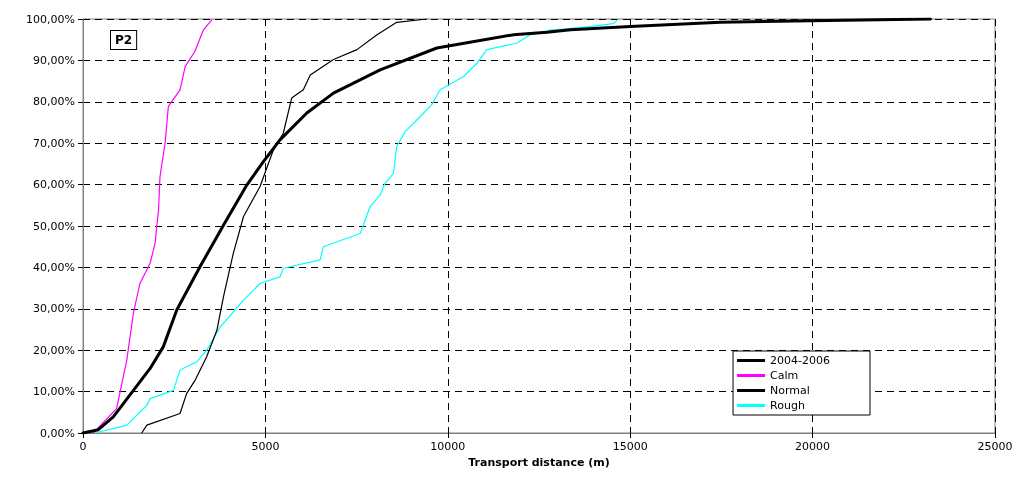 The height and width of the screenshot is (485, 1020). What do you see at coordinates (54, 143) in the screenshot?
I see `y-tick-label: 70,00%` at bounding box center [54, 143].